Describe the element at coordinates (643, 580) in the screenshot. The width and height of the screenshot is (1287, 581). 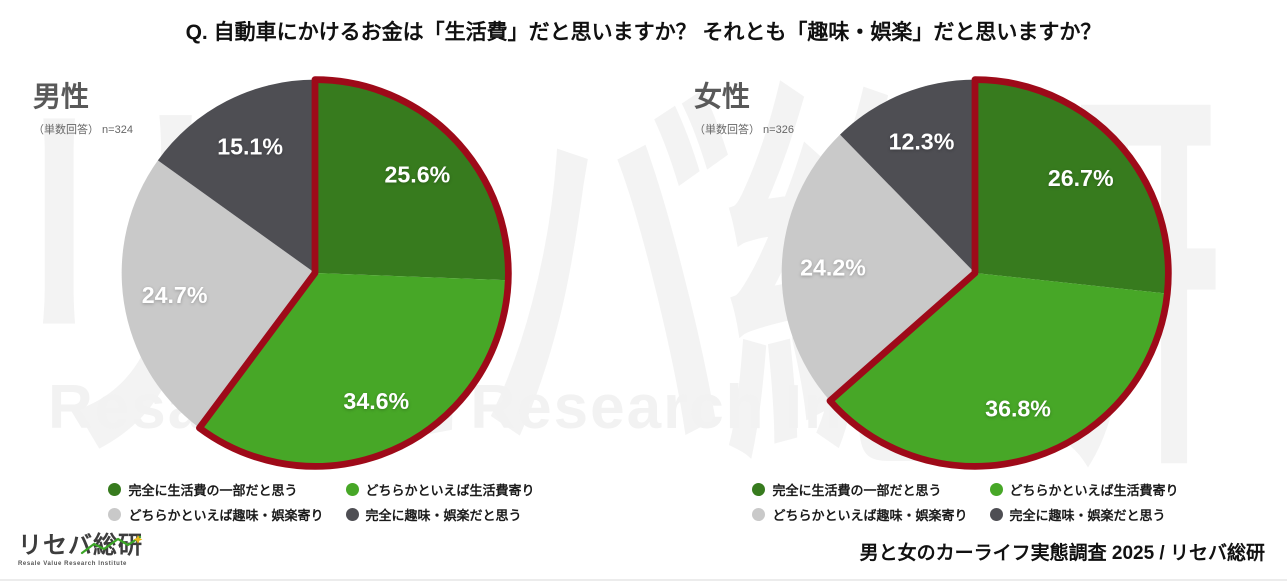
I see `bottom-divider` at that location.